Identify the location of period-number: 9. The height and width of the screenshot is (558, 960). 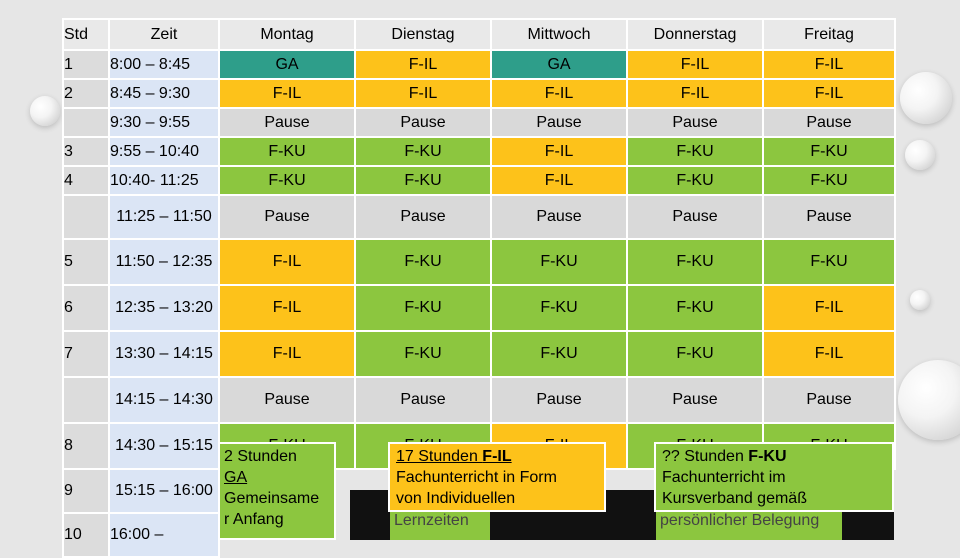
(86, 491).